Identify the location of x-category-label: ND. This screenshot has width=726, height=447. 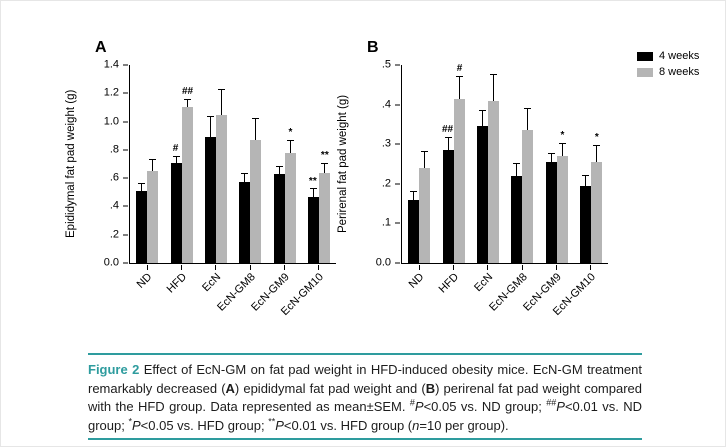
(416, 281).